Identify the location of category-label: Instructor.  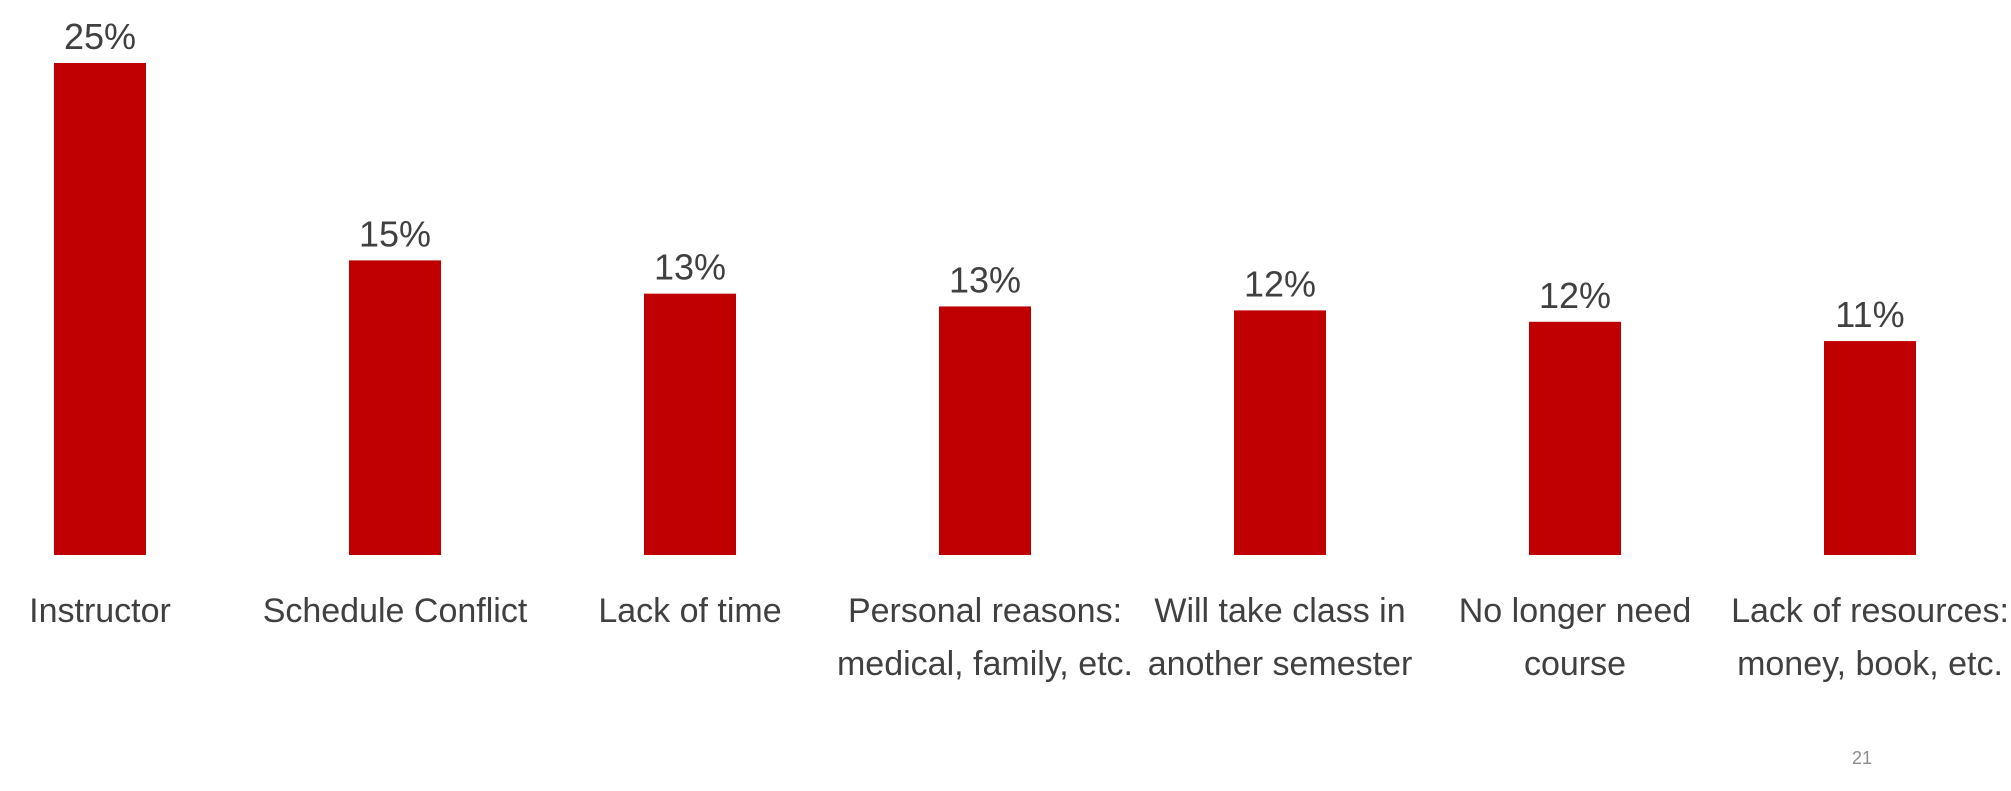
(100, 611).